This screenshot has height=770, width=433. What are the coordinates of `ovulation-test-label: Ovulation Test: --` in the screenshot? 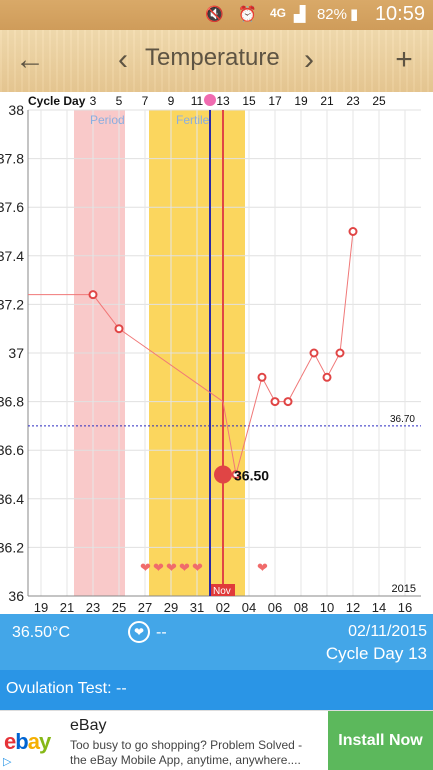 It's located at (66, 688).